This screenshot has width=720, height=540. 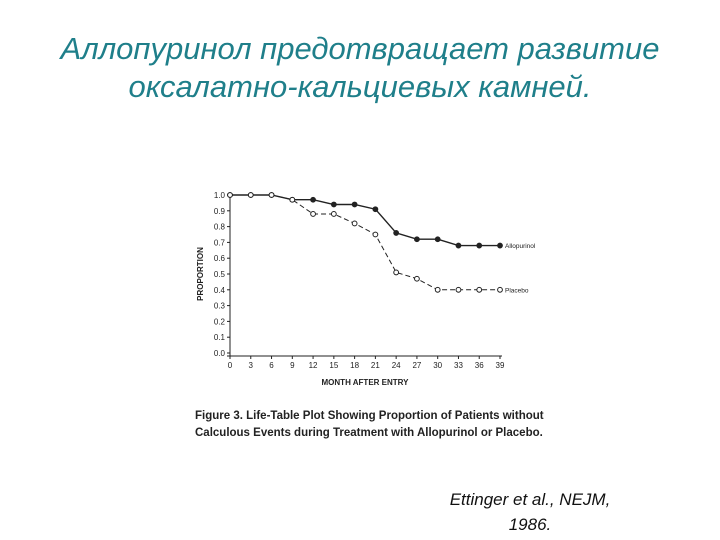 I want to click on y-tick-label: 0.3, so click(x=220, y=306).